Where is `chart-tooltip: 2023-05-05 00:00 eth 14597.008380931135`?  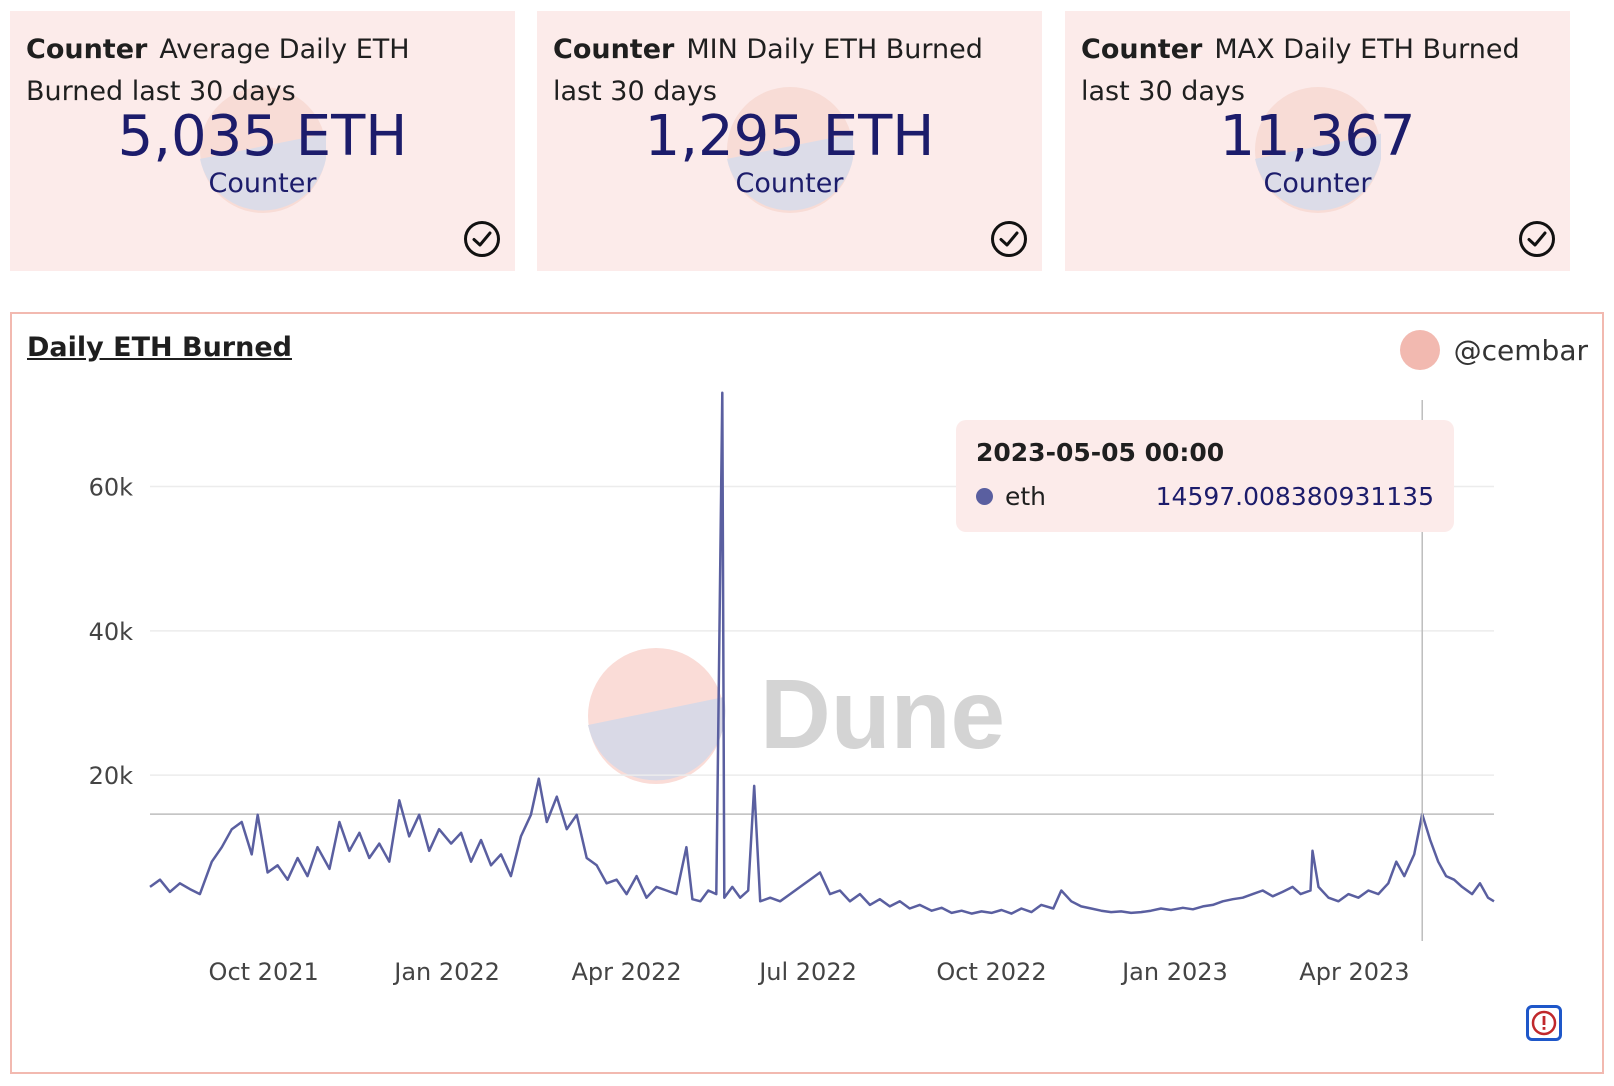
chart-tooltip: 2023-05-05 00:00 eth 14597.008380931135 is located at coordinates (1205, 476).